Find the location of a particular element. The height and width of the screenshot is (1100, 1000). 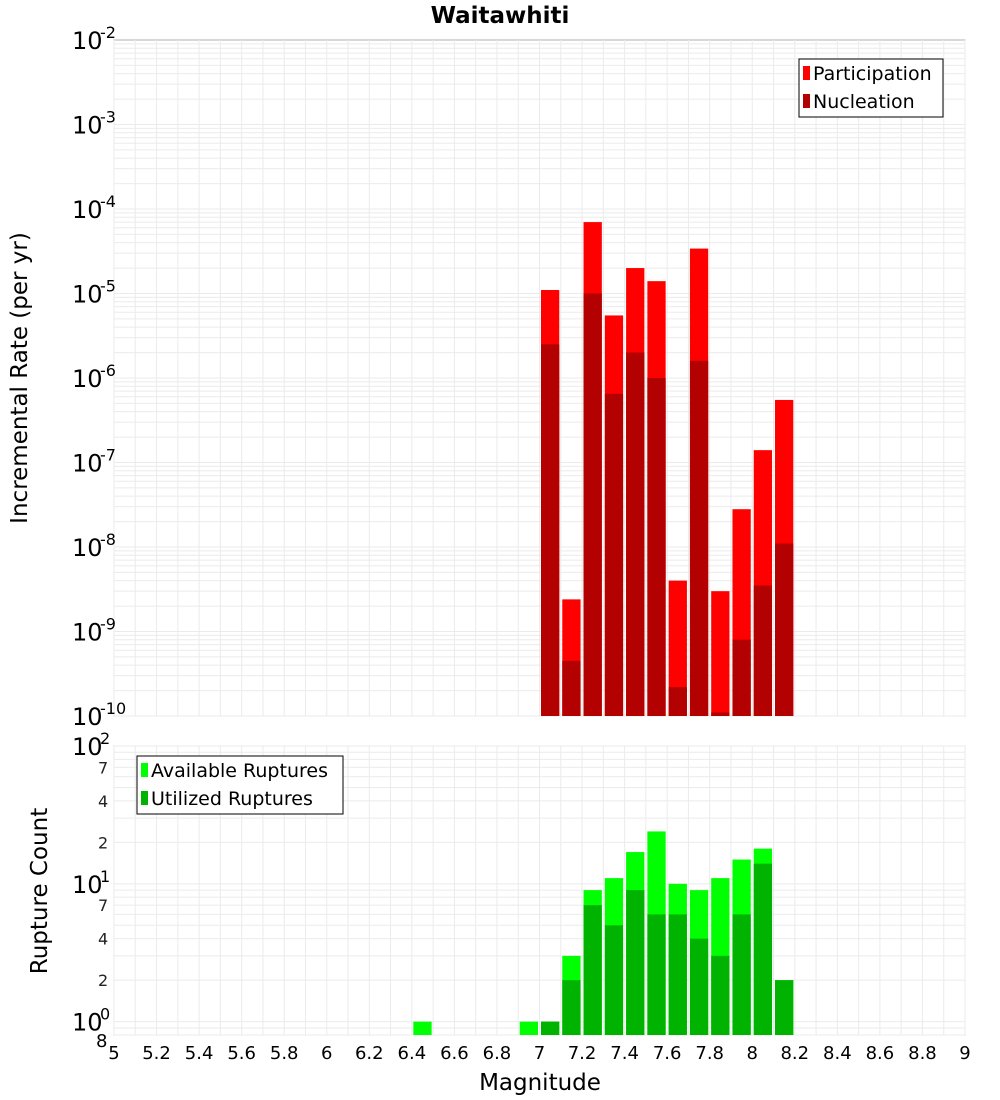

x-tick-label: 5.6 is located at coordinates (241, 1053).